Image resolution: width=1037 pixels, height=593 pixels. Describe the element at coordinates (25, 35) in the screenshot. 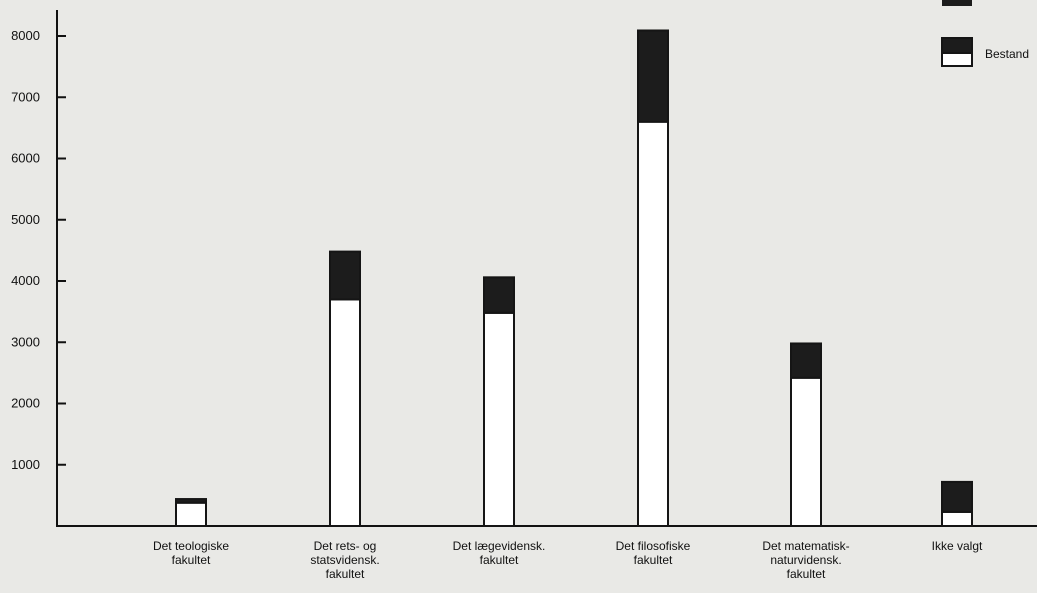

I see `y-tick-label: 8000` at that location.